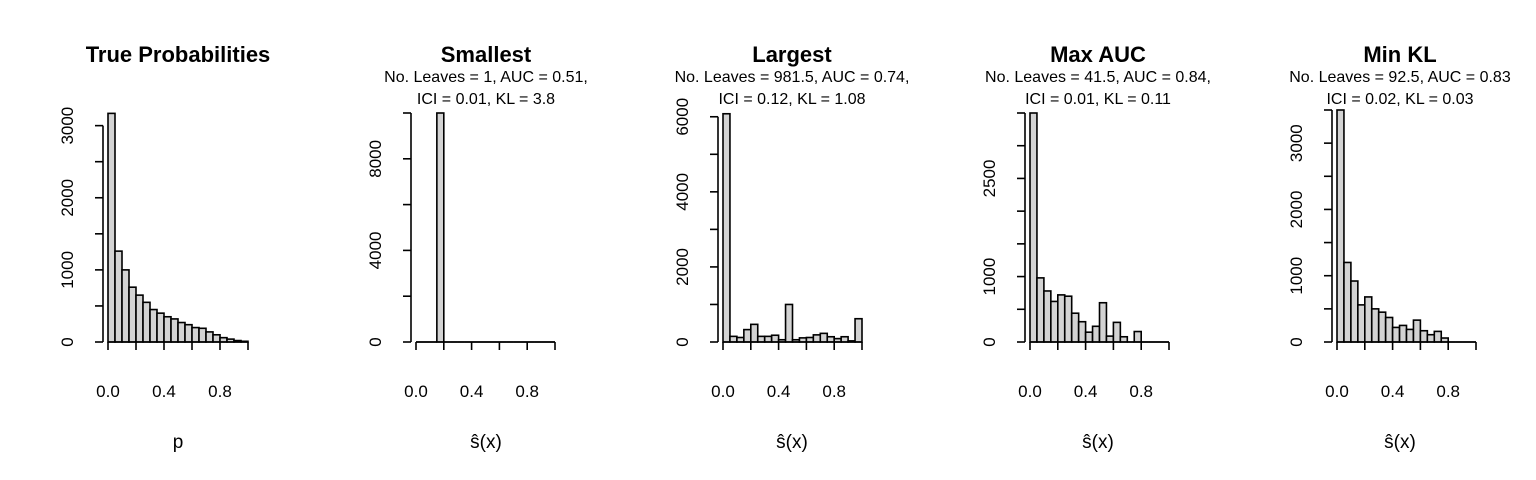  I want to click on panel-title: True Probabilities, so click(178, 54).